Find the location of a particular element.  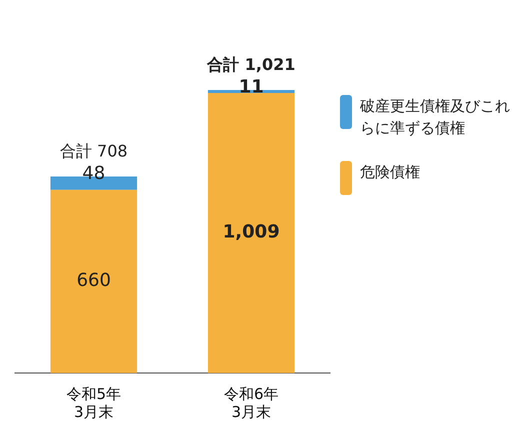

total-label: 合計 1,021 is located at coordinates (251, 64).